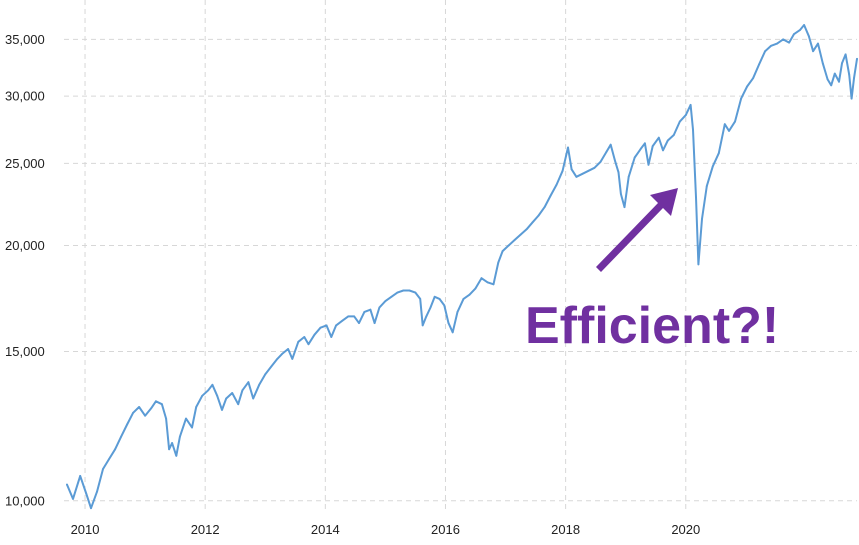  I want to click on y-tick-label: 10,000, so click(25, 500).